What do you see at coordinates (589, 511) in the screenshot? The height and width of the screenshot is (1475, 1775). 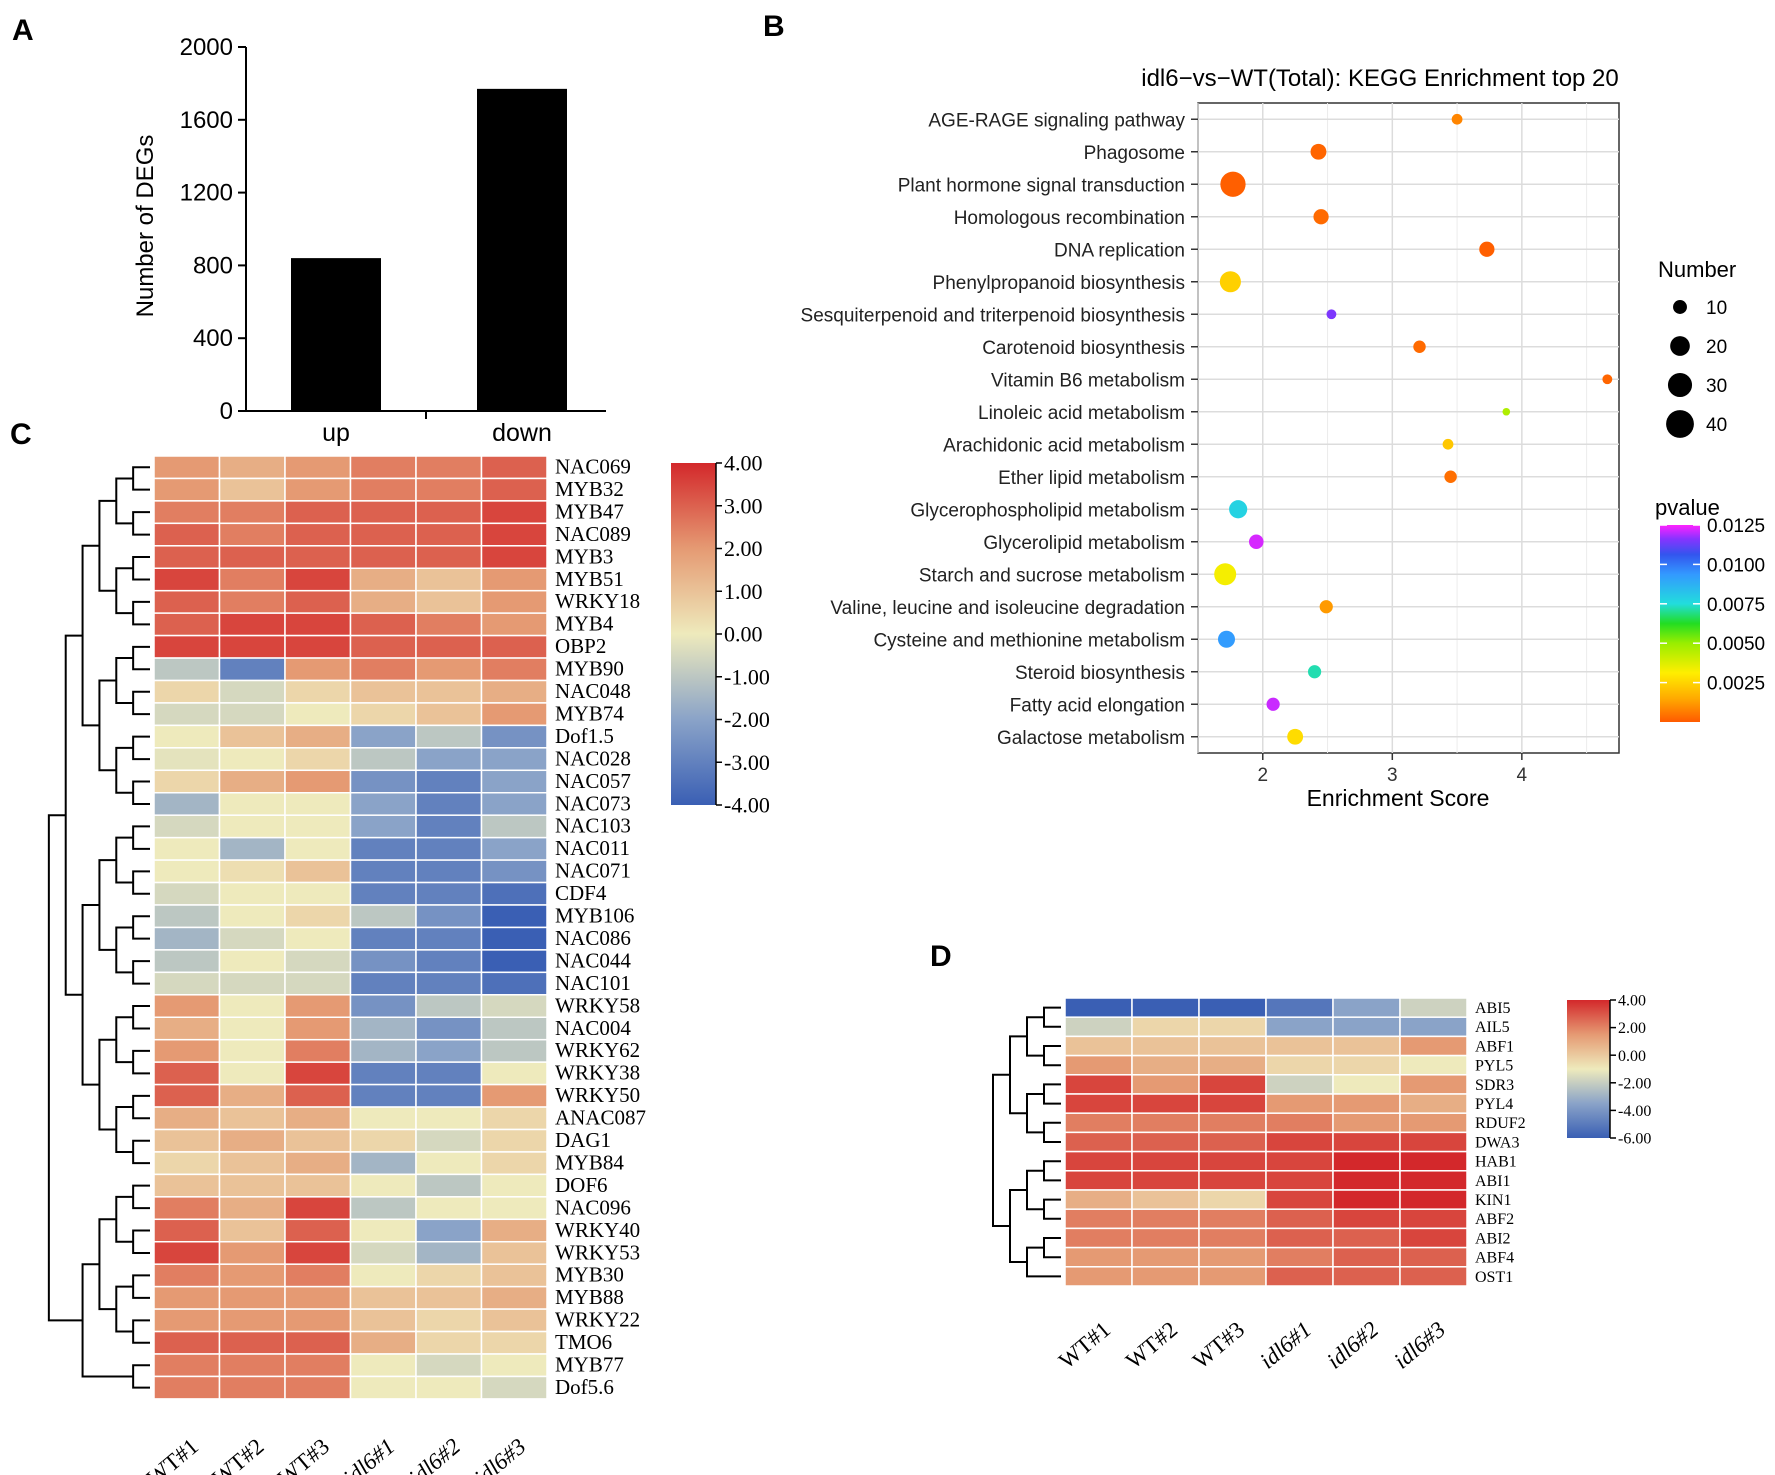 I see `gene-label: MYB47` at bounding box center [589, 511].